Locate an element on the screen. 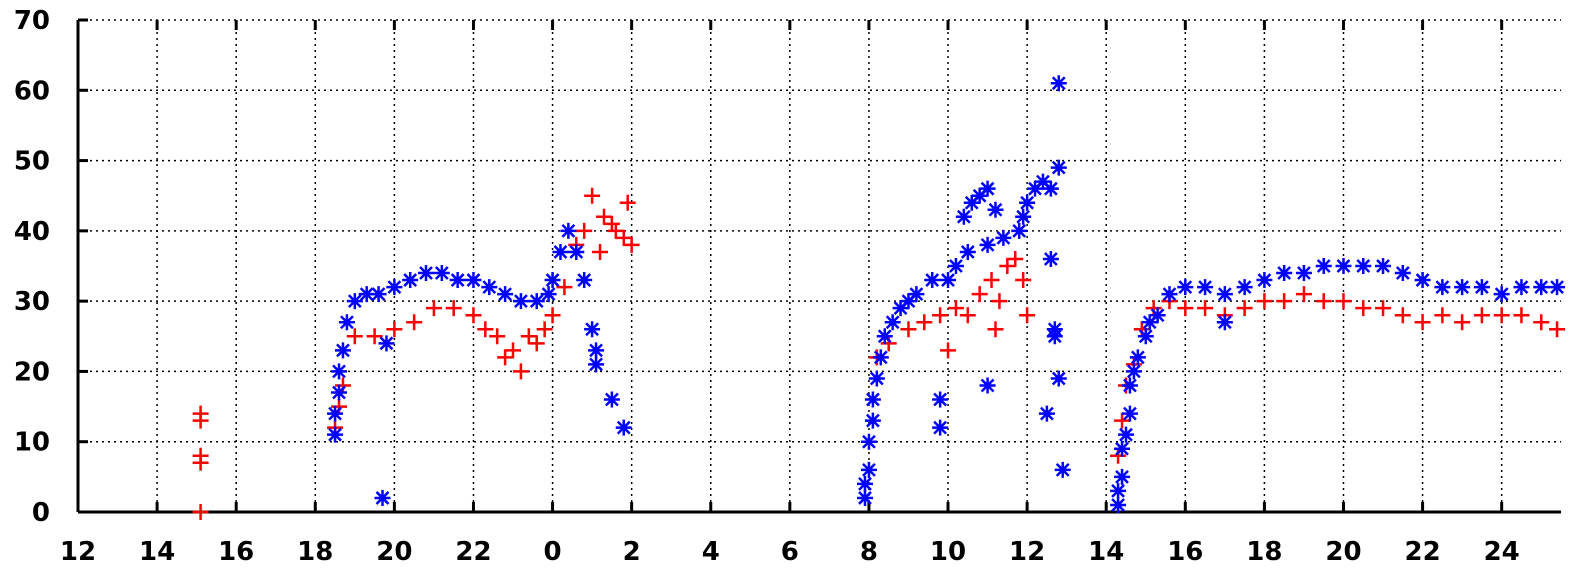  x-tick-label: 16 is located at coordinates (1185, 552).